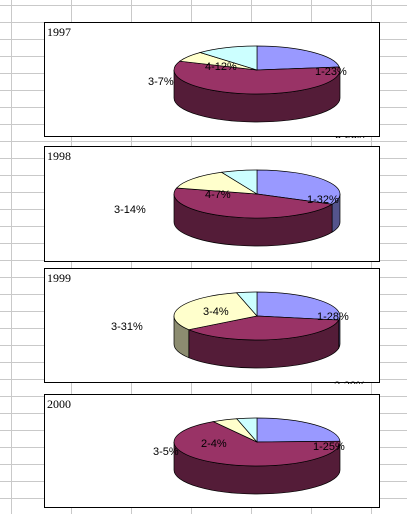 The width and height of the screenshot is (407, 514). Describe the element at coordinates (333, 317) in the screenshot. I see `slice-label: 1-28%` at that location.